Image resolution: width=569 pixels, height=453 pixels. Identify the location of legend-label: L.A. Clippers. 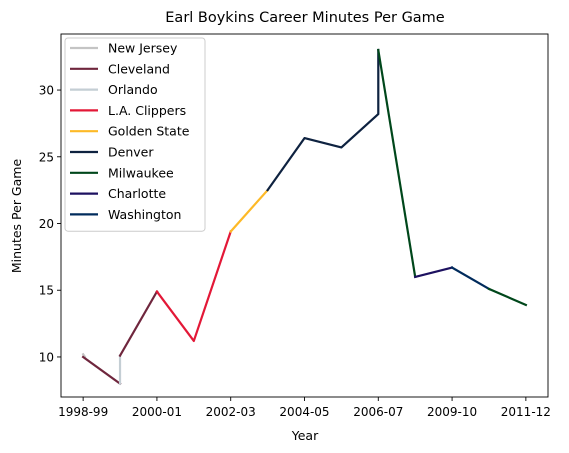
(147, 110).